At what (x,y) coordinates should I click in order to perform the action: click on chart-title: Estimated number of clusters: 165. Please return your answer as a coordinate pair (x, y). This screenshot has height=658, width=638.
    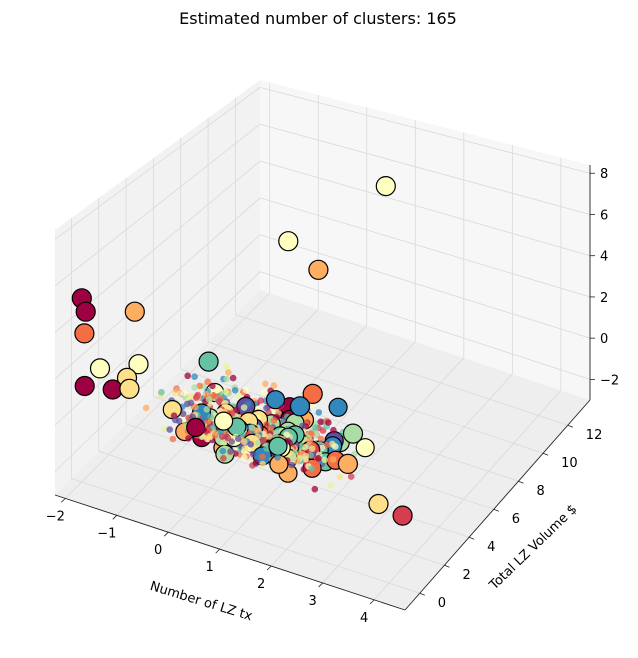
    Looking at the image, I should click on (318, 18).